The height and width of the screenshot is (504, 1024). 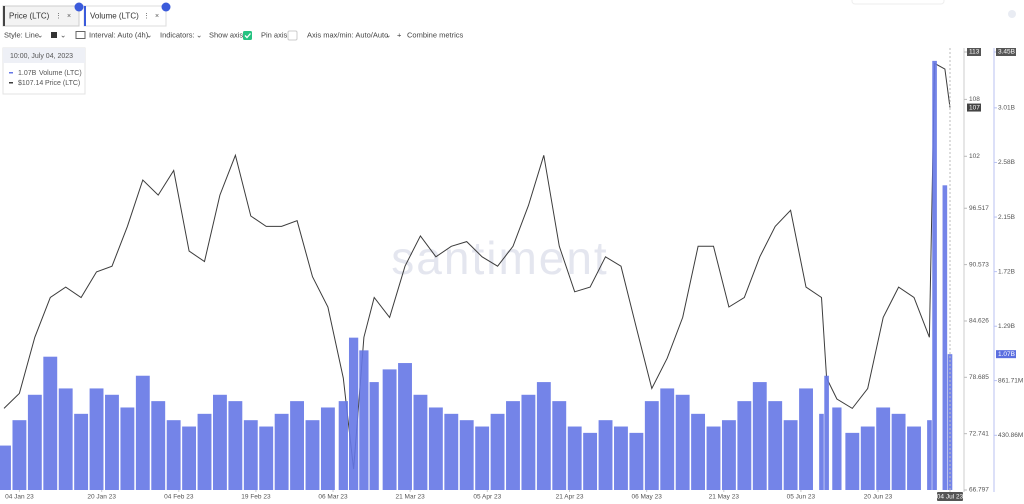 What do you see at coordinates (979, 321) in the screenshot?
I see `y-tick-label: 84.626` at bounding box center [979, 321].